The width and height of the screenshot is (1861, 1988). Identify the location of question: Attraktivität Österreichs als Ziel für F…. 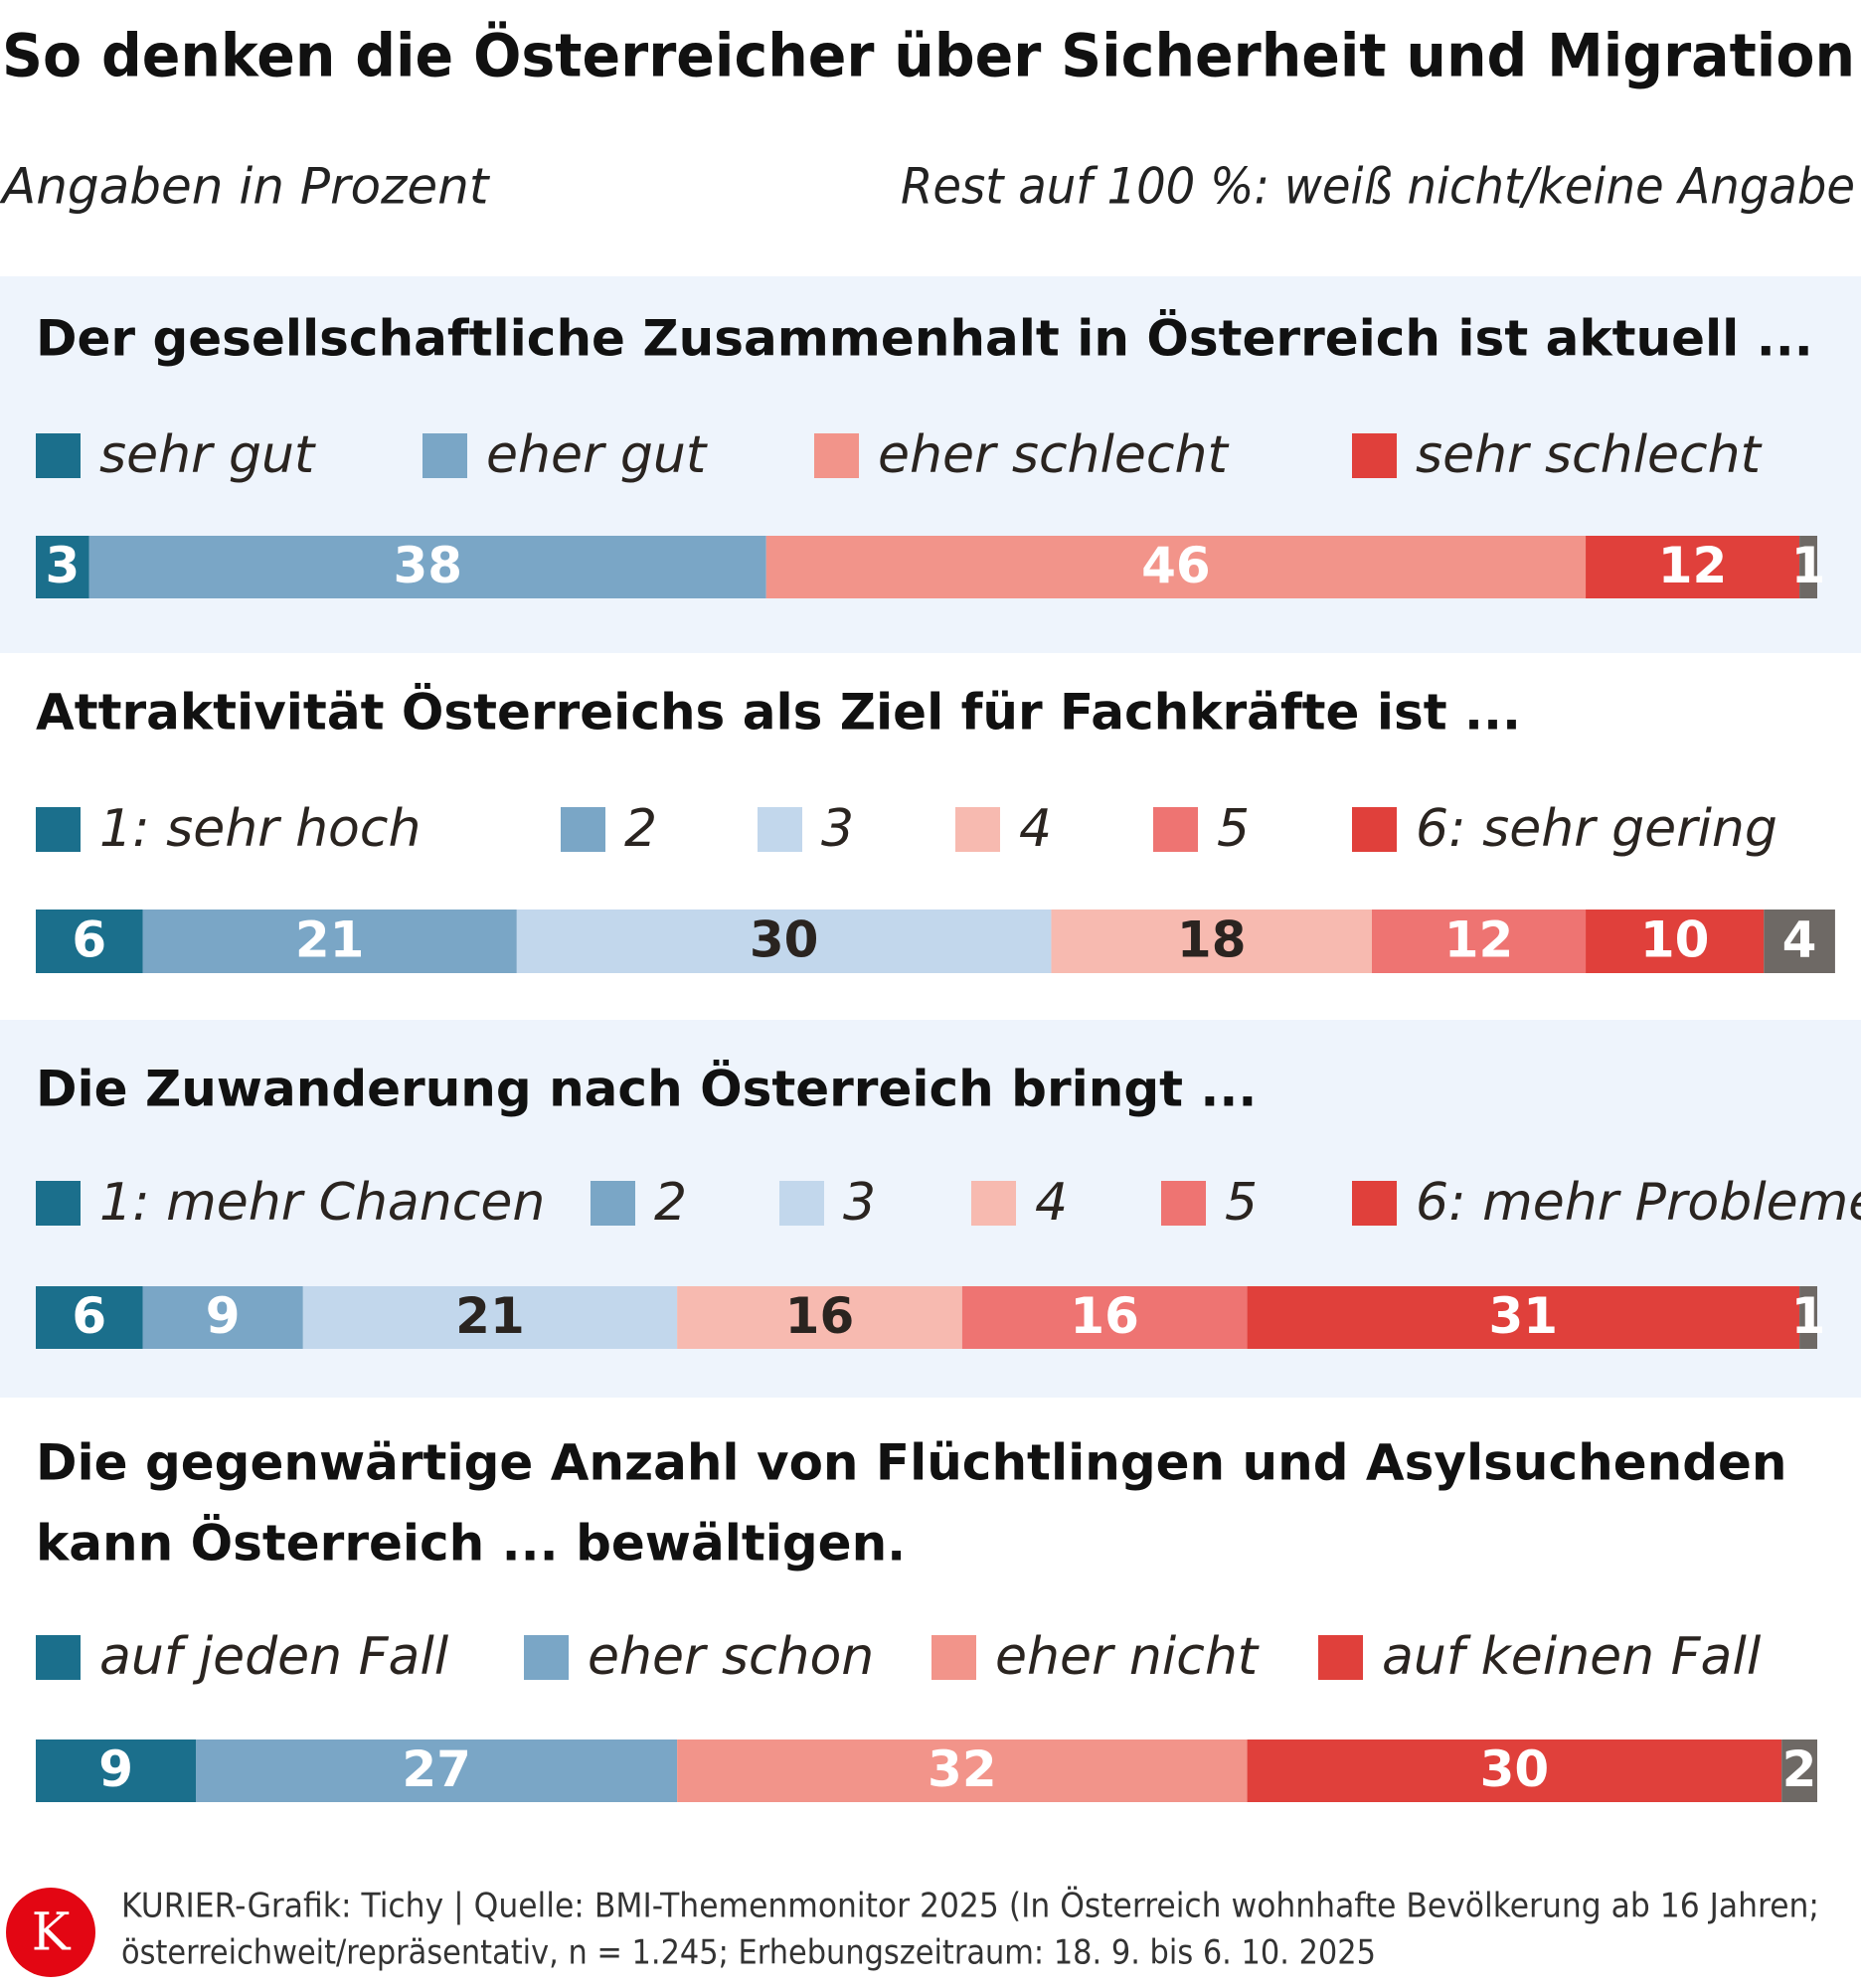
(778, 712).